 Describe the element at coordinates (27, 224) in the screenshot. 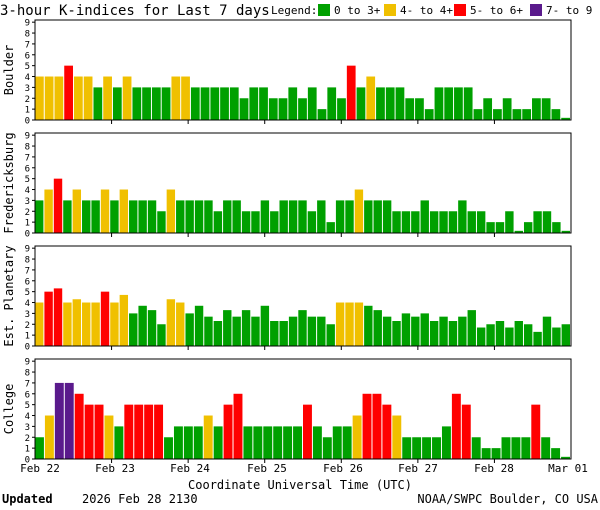

I see `y-tick-label: 1` at that location.